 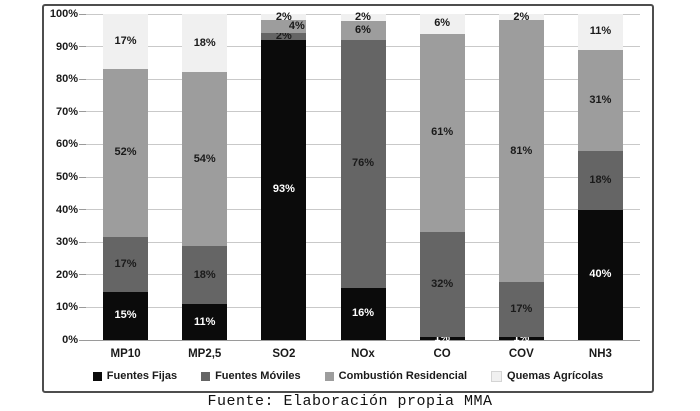 I want to click on legend-item: Fuentes Fijas, so click(x=135, y=376).